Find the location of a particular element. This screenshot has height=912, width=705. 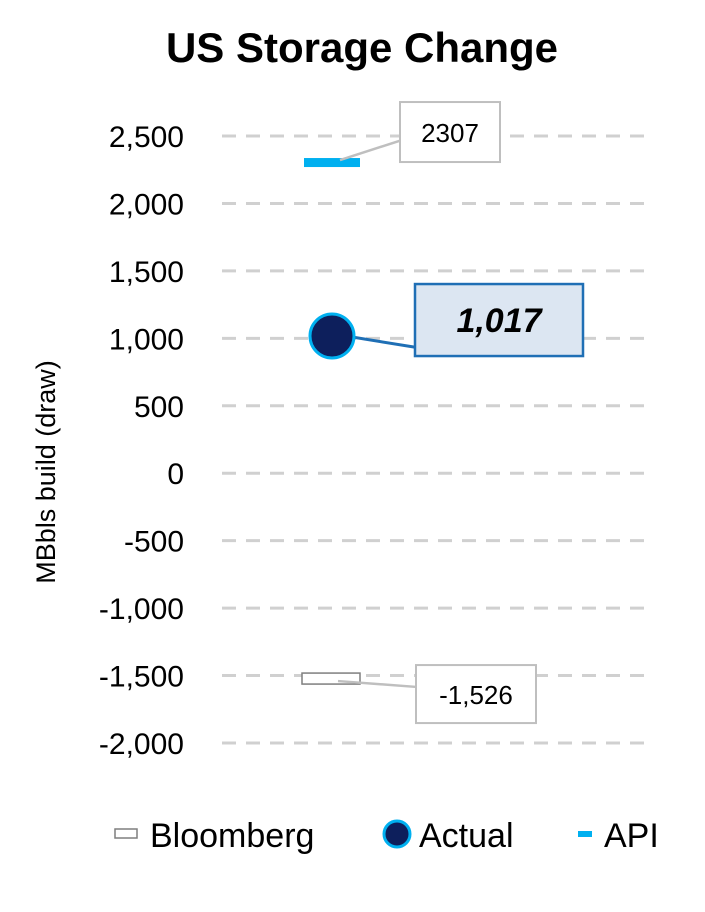

y-tick-label: -2,000 is located at coordinates (141, 744).